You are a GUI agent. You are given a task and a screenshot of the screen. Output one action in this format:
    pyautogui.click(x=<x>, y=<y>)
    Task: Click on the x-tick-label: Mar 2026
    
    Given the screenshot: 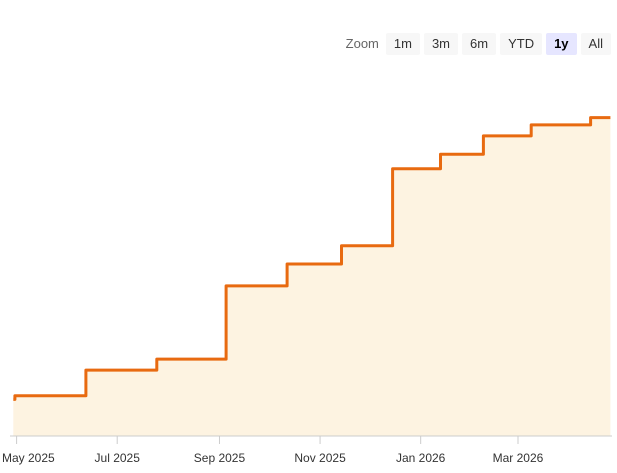 What is the action you would take?
    pyautogui.click(x=518, y=458)
    